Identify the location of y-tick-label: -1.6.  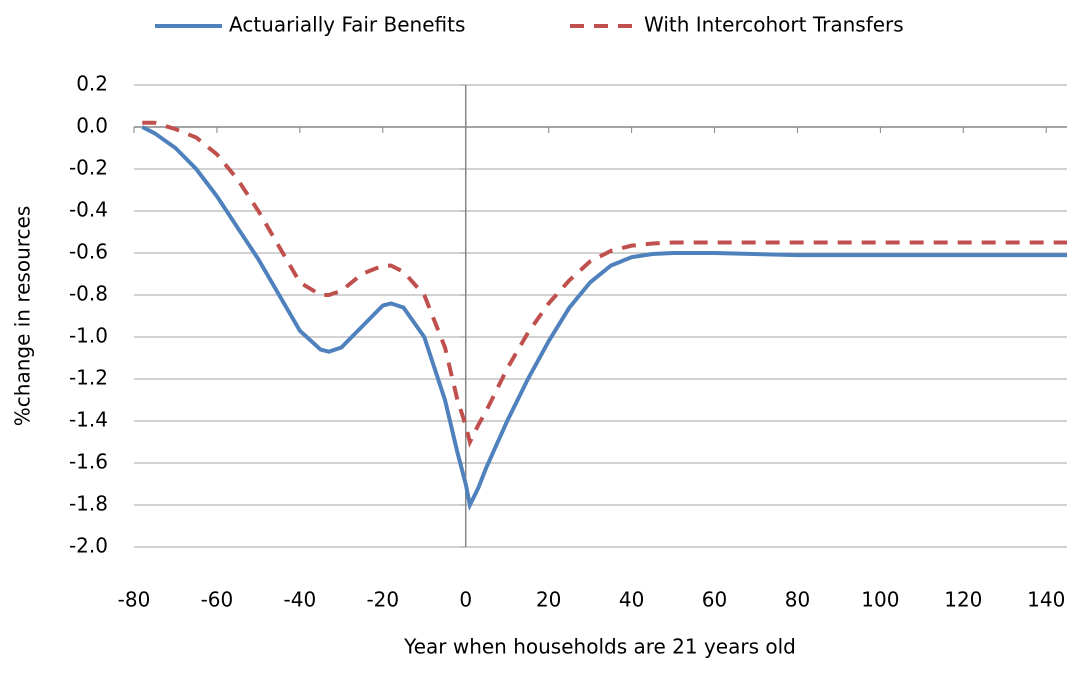
(88, 462).